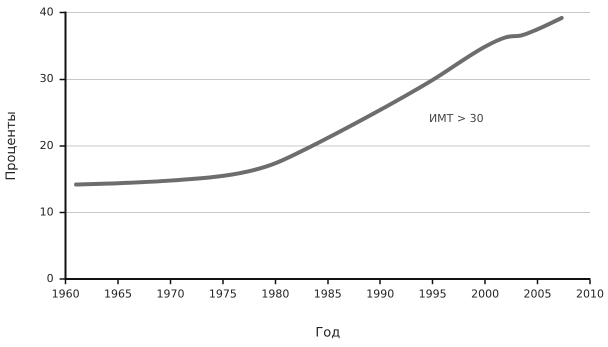 Image resolution: width=608 pixels, height=347 pixels. Describe the element at coordinates (380, 294) in the screenshot. I see `x-tick-label: 1990` at that location.